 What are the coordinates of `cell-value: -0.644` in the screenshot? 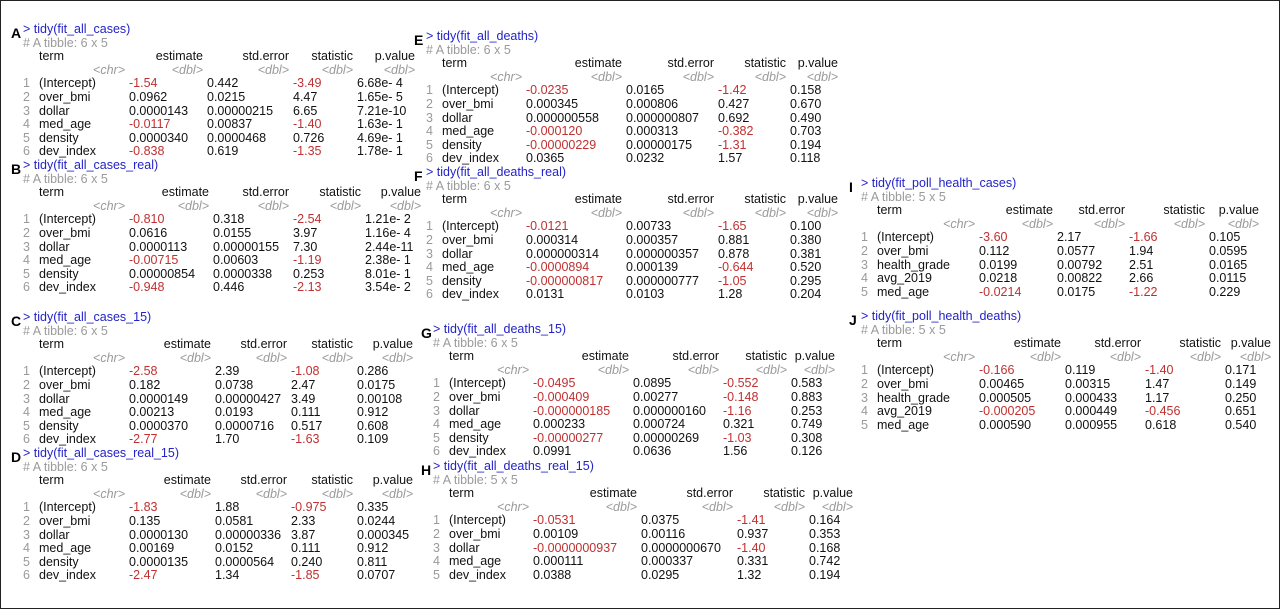 It's located at (736, 267).